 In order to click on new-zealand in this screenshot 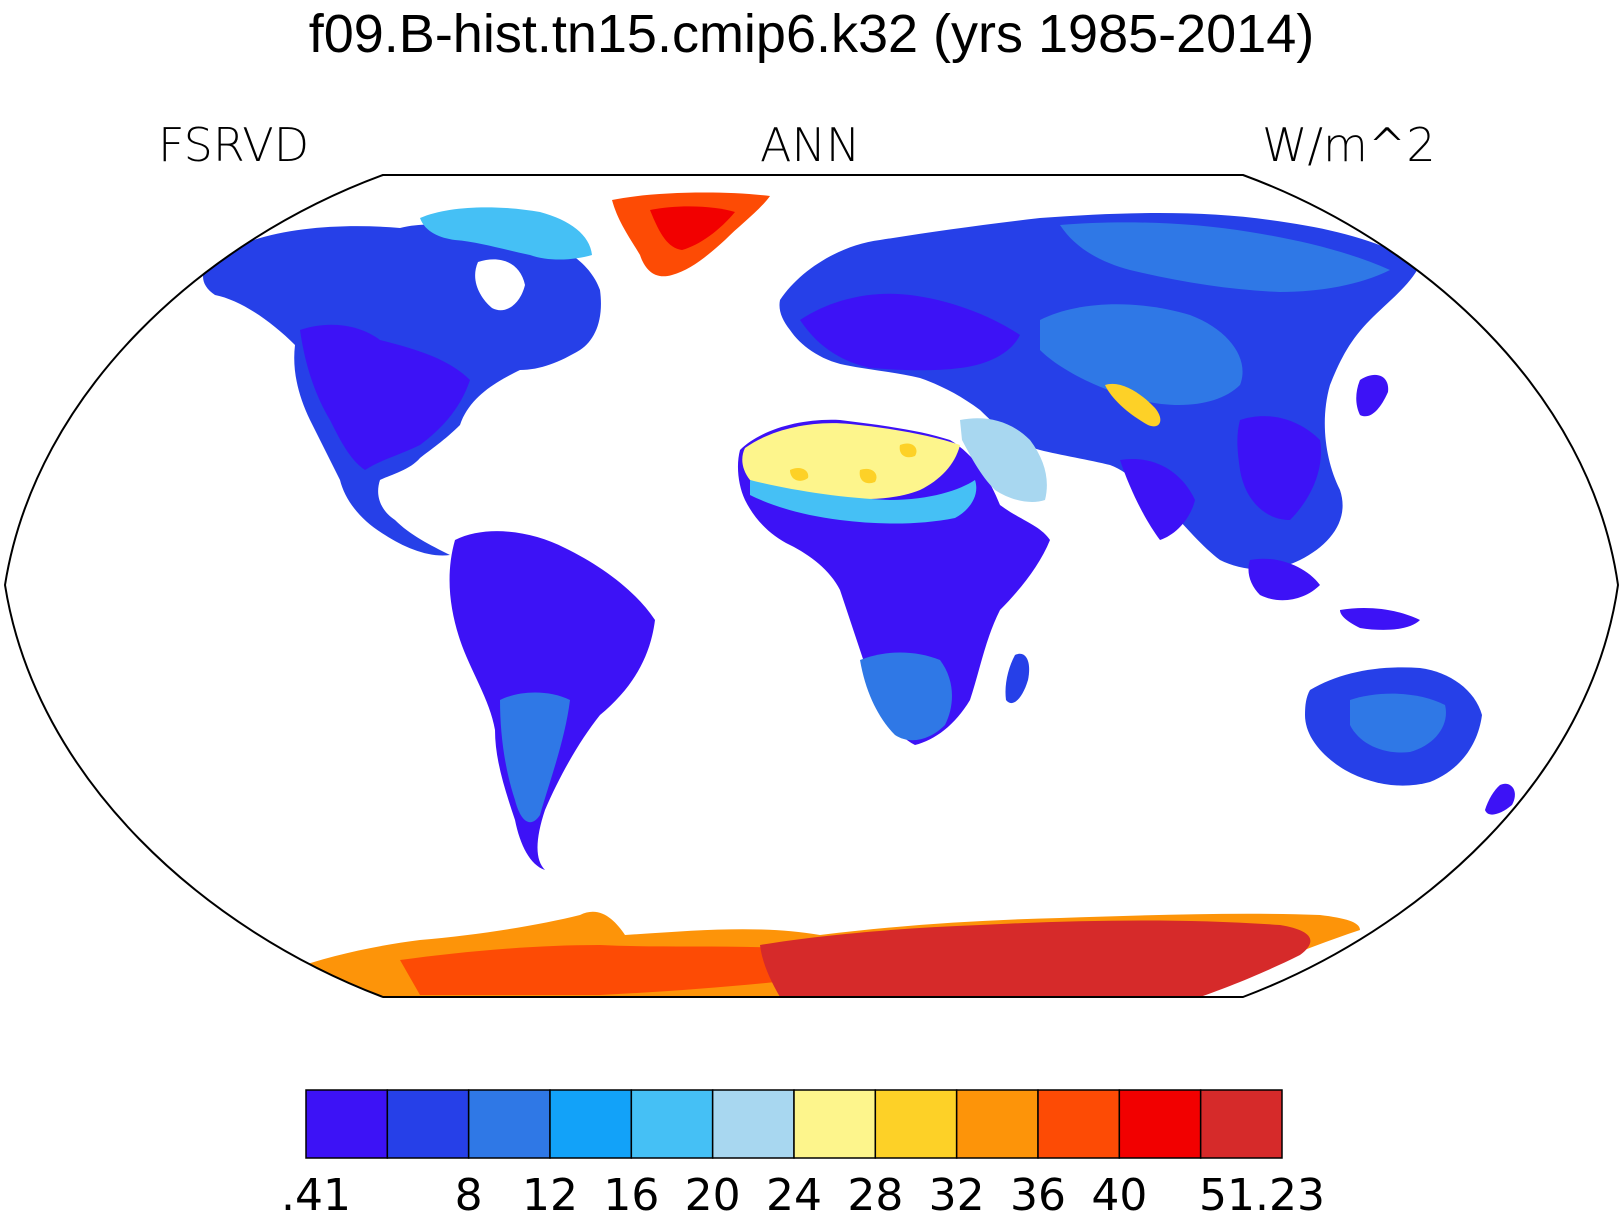, I will do `click(1500, 799)`.